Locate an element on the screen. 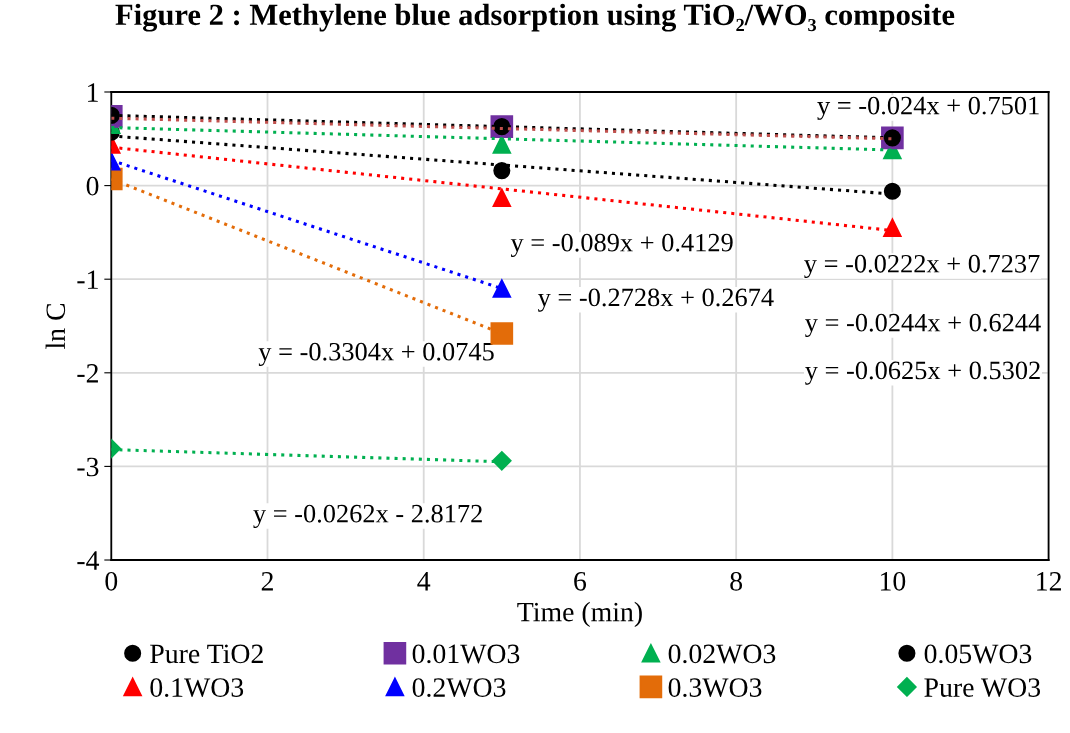 This screenshot has height=733, width=1070. x-tick-label: 6 is located at coordinates (580, 581).